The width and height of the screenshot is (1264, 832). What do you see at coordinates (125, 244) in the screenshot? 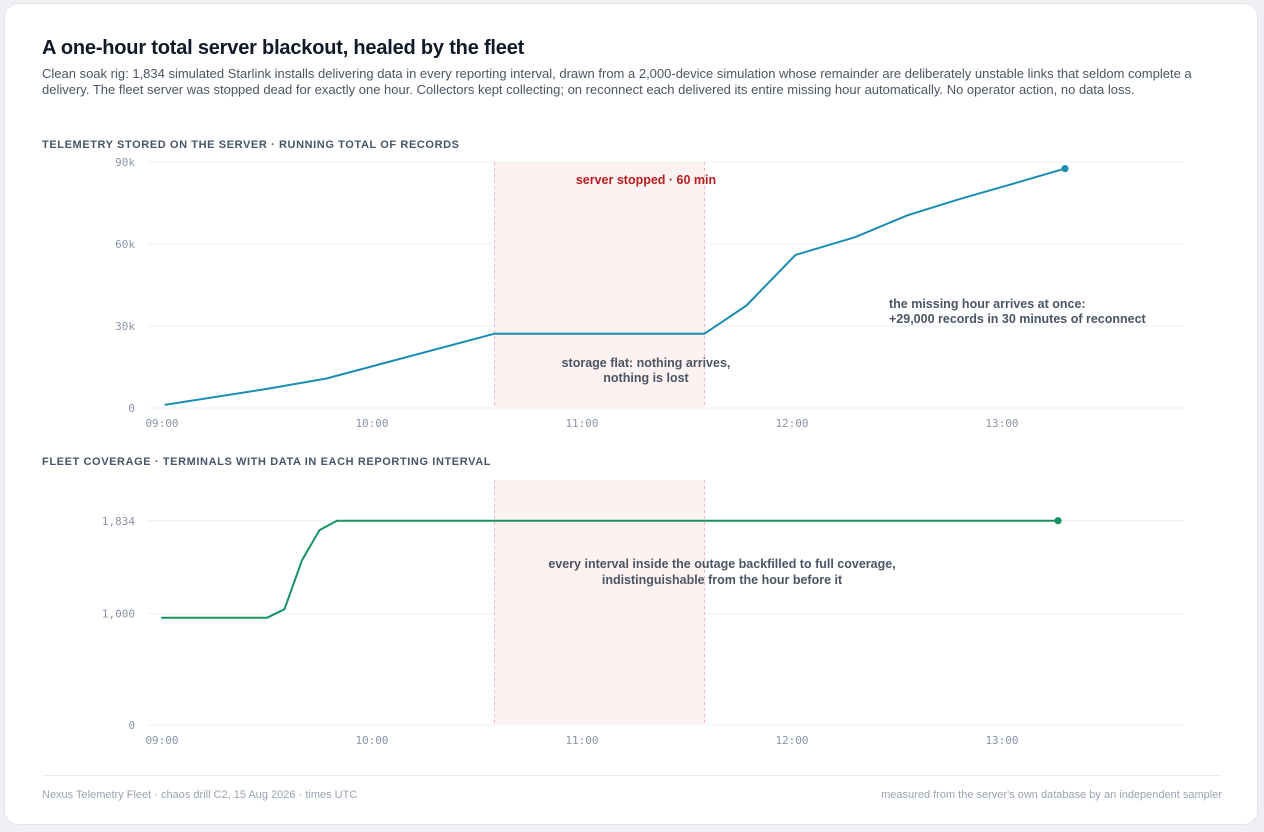
I see `storage-y-tick-label: 60k` at bounding box center [125, 244].